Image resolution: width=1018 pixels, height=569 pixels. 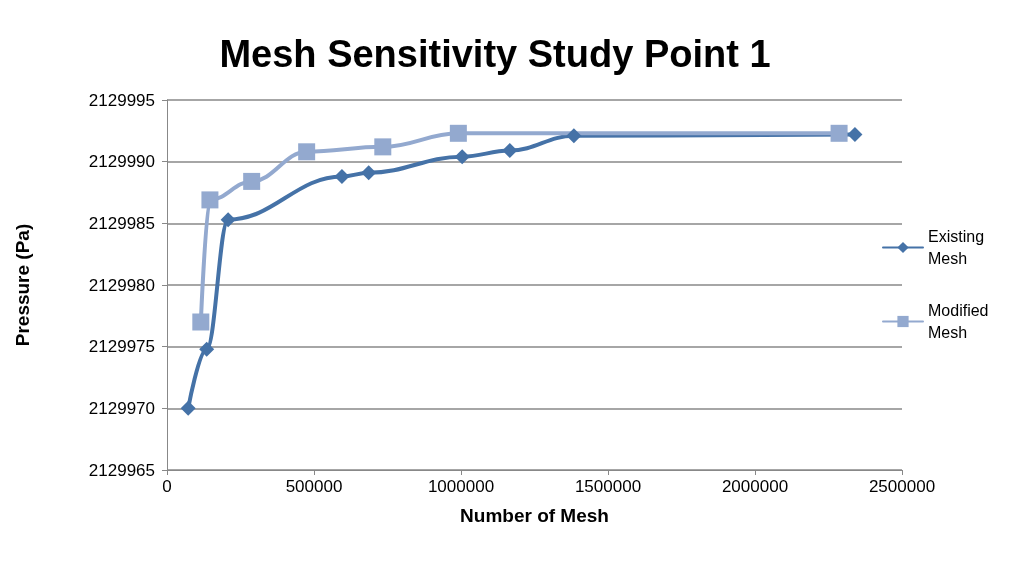 I want to click on y-tick-label: 2129995, so click(x=121, y=100).